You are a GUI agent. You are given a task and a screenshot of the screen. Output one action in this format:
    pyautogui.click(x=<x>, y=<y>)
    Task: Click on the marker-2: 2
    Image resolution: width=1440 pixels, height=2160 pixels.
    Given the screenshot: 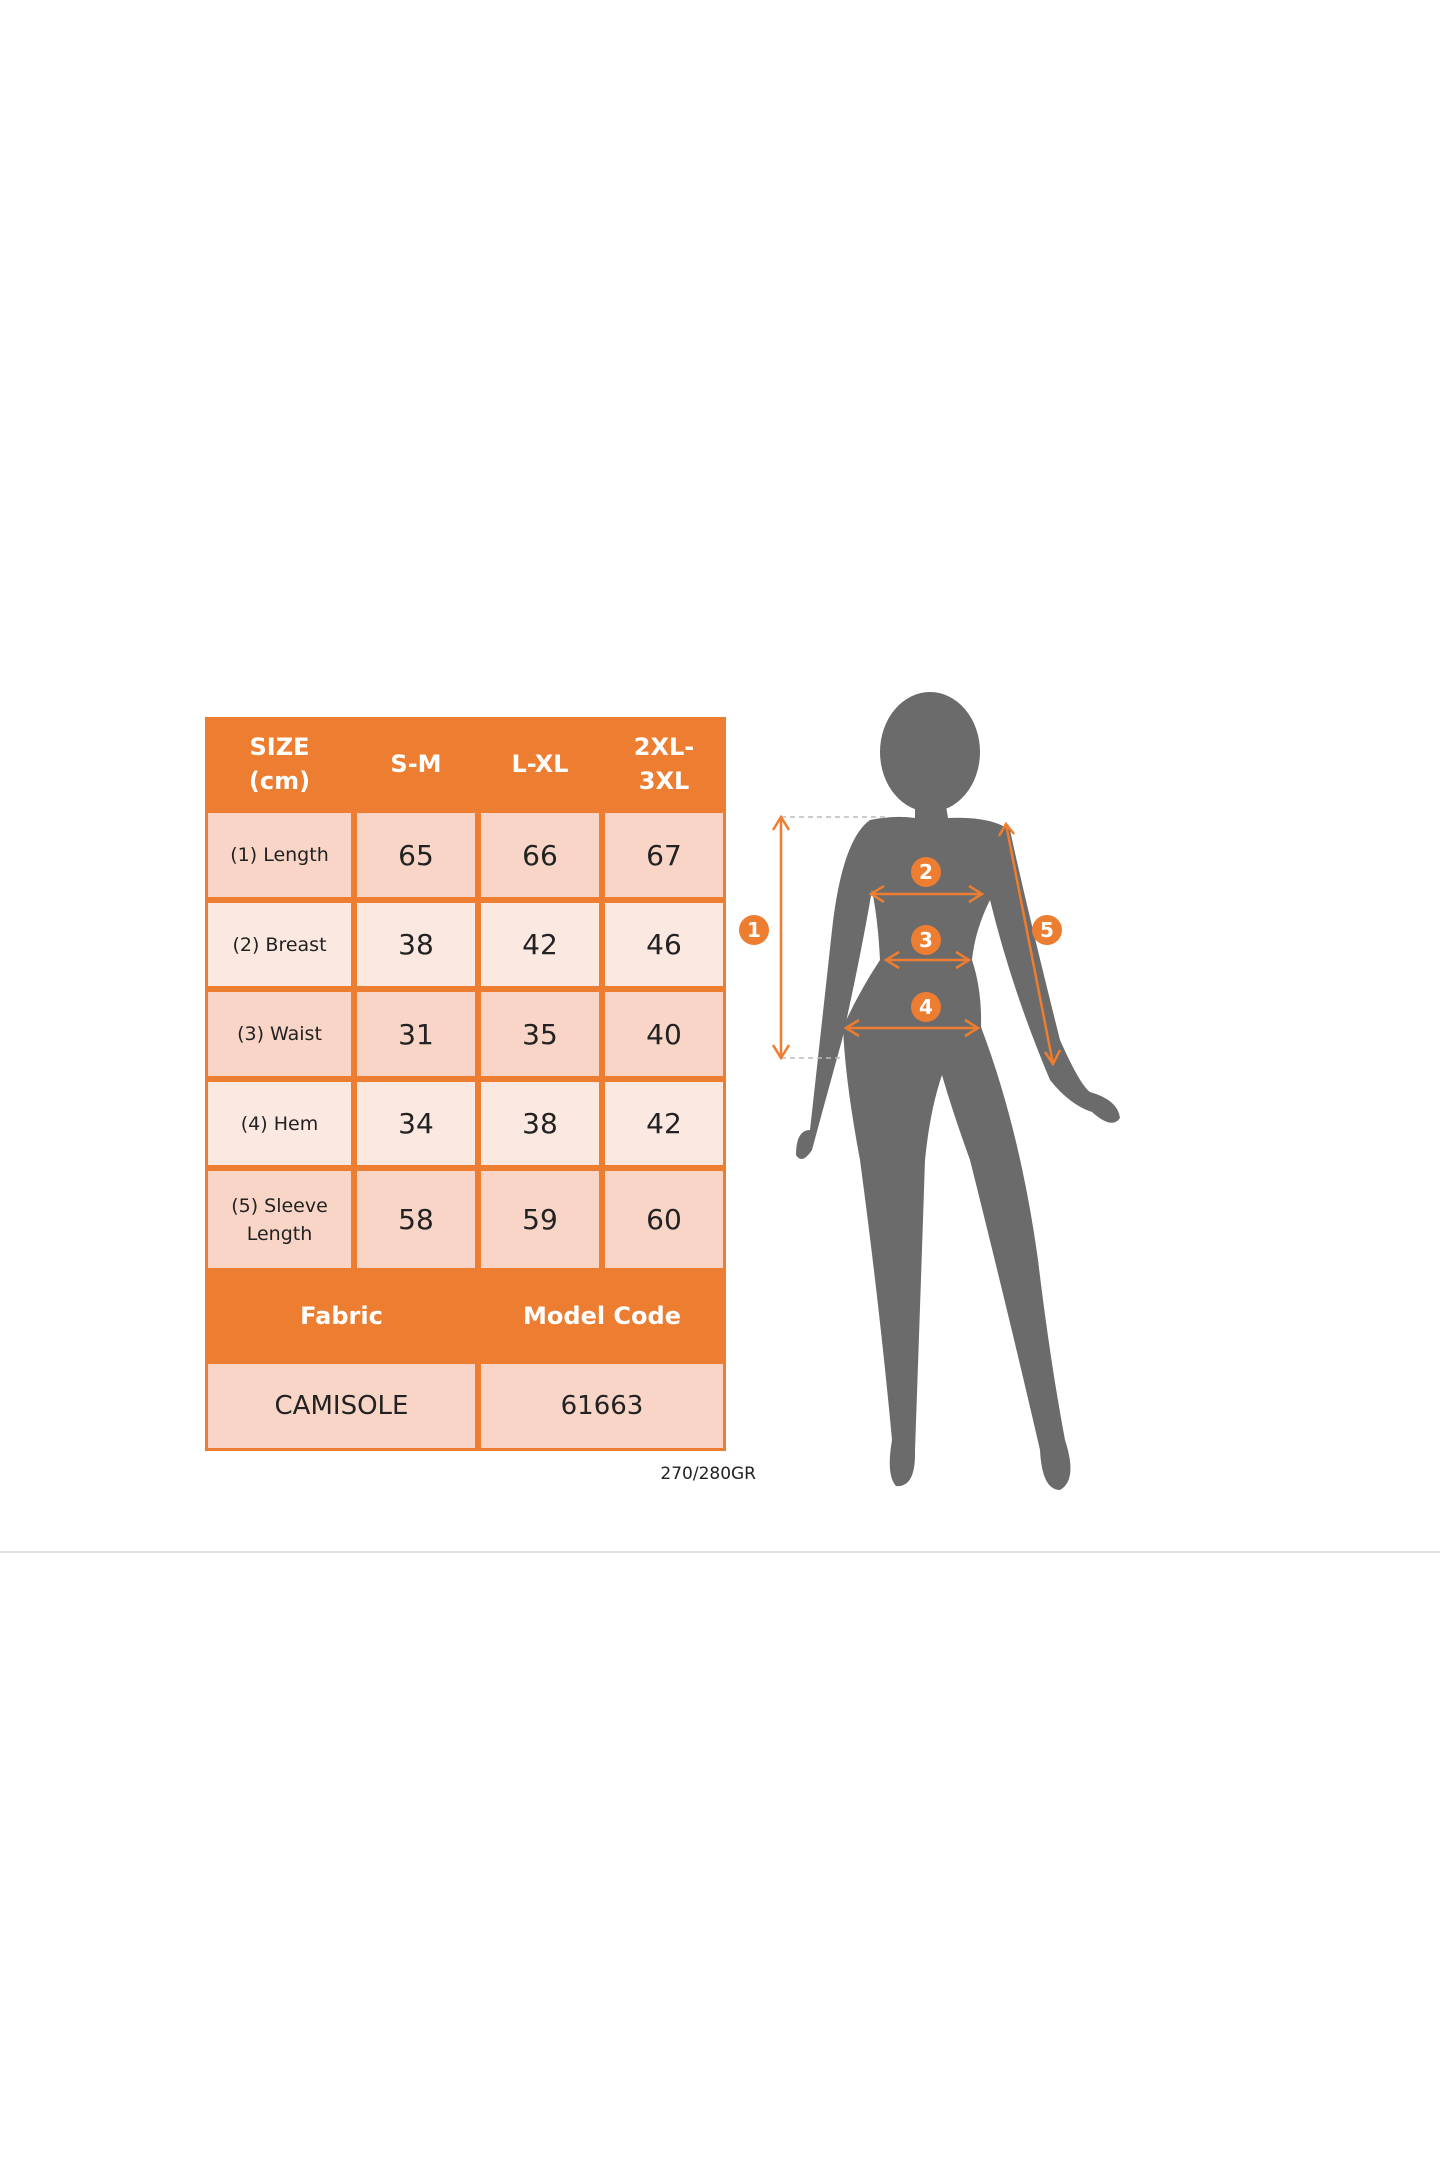 What is the action you would take?
    pyautogui.click(x=926, y=872)
    